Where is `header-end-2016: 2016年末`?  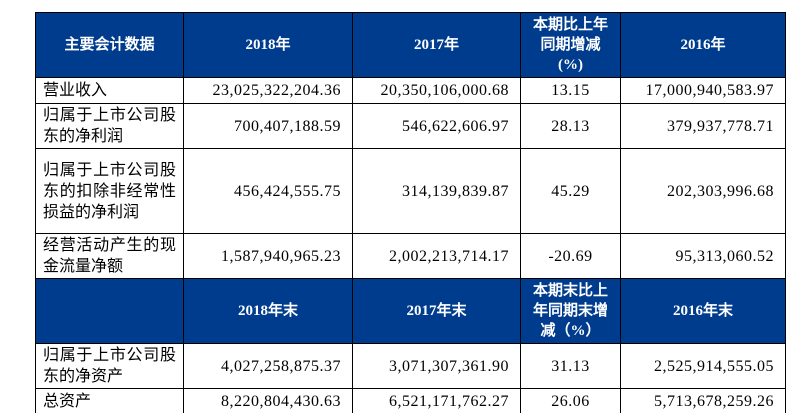
header-end-2016: 2016年末 is located at coordinates (703, 311).